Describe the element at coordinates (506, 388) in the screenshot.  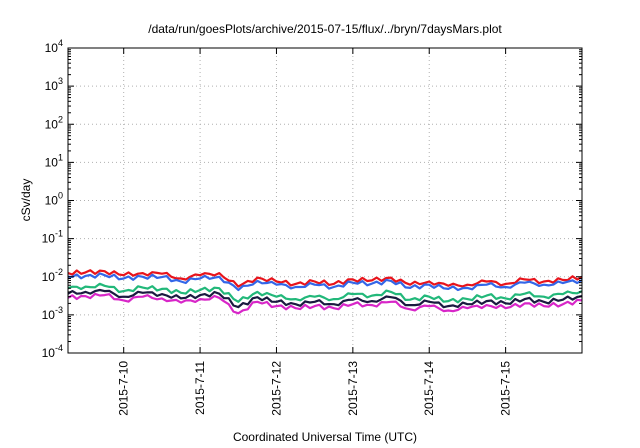
I see `x-tick-label: 2015-7-15` at that location.